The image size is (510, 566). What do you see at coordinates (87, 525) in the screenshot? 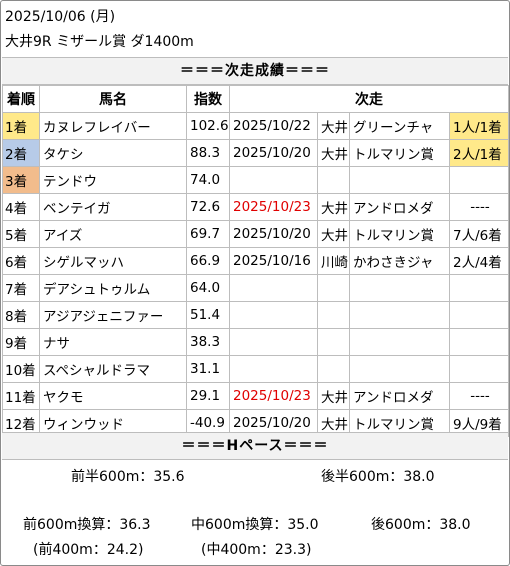
I see `front-600m-converted: 前600m換算：36.3` at bounding box center [87, 525].